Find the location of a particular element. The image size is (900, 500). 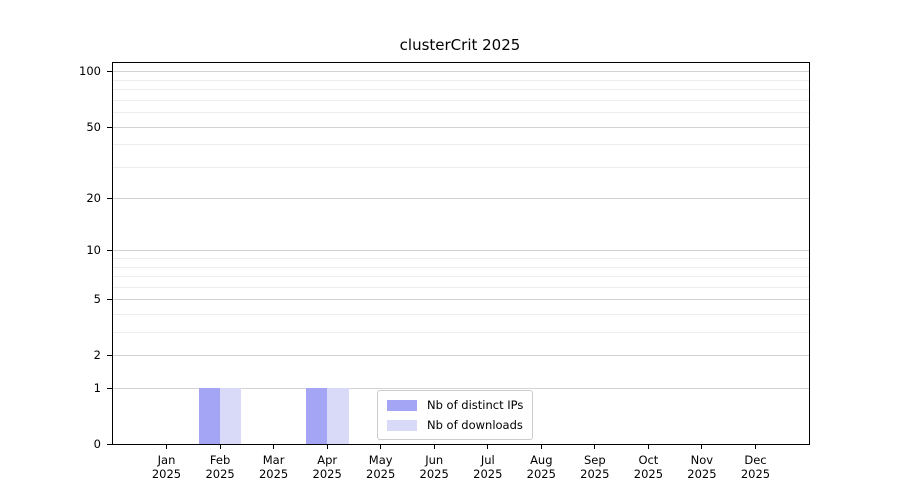

x-tick-label-feb: Feb 2025 is located at coordinates (220, 467).